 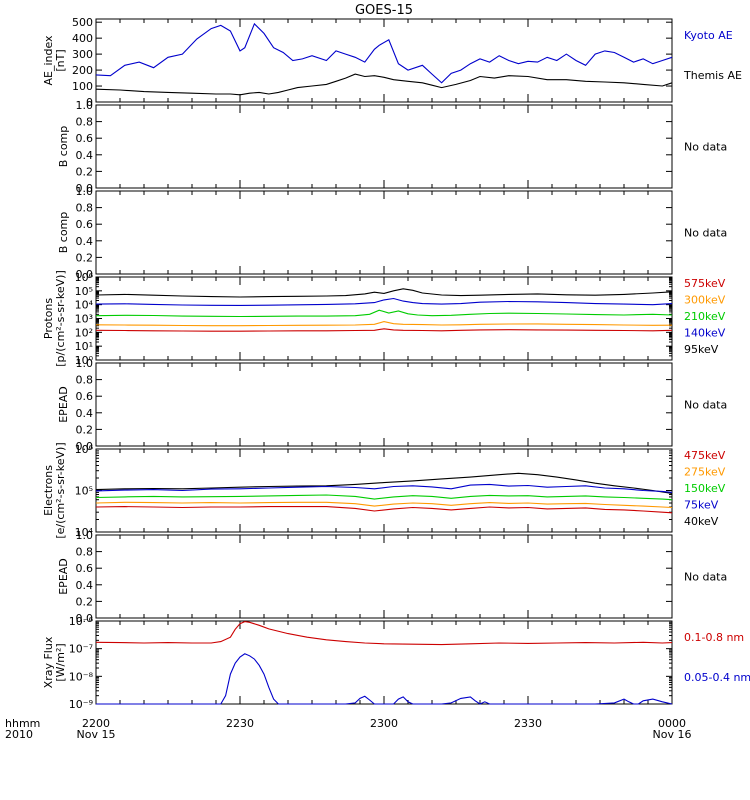 I want to click on legend-entry: 300keV, so click(x=705, y=300).